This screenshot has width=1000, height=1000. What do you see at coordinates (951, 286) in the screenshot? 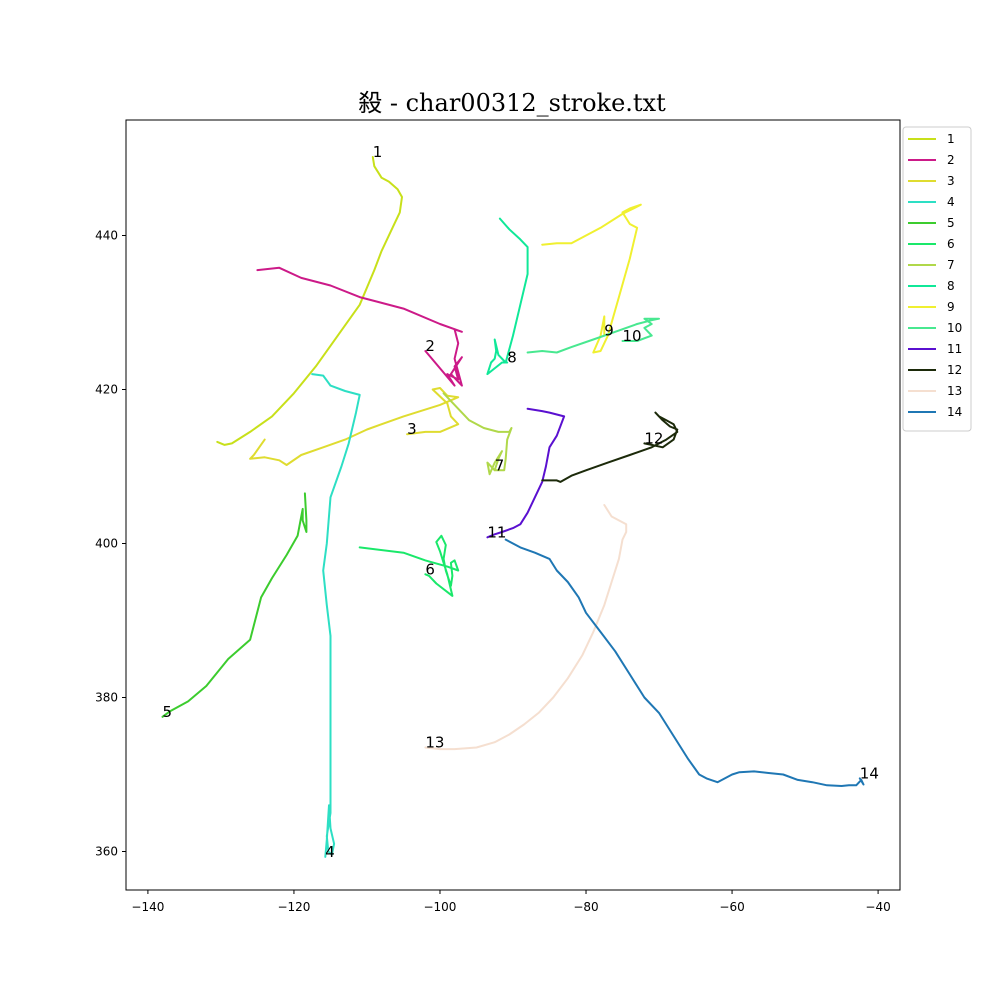
I see `legend-label-8: 8` at bounding box center [951, 286].